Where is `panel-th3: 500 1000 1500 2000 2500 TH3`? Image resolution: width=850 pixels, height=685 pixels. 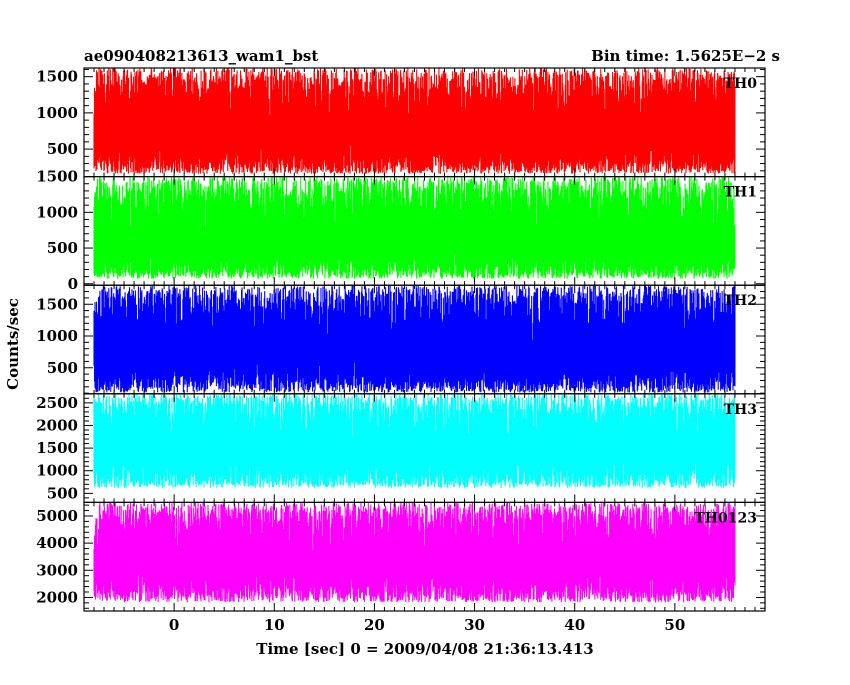
panel-th3: 500 1000 1500 2000 2500 TH3 is located at coordinates (401, 448).